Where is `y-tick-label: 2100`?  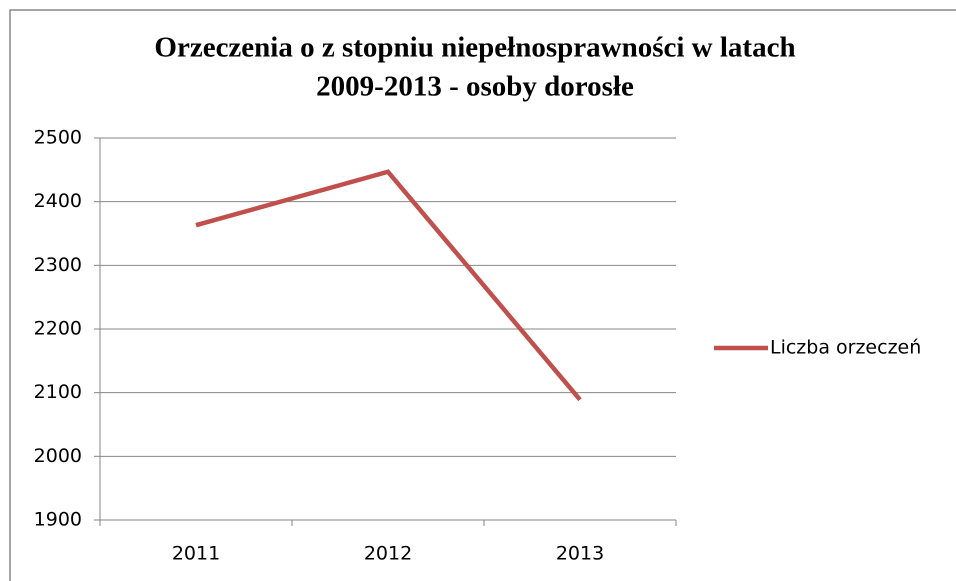
y-tick-label: 2100 is located at coordinates (58, 392).